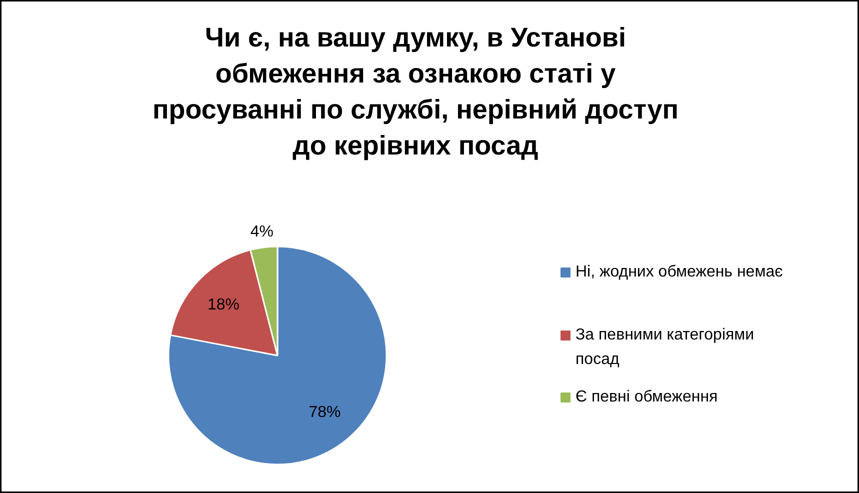 The height and width of the screenshot is (493, 859). Describe the element at coordinates (679, 272) in the screenshot. I see `legend-label: Ні, жодних обмежень немає` at that location.